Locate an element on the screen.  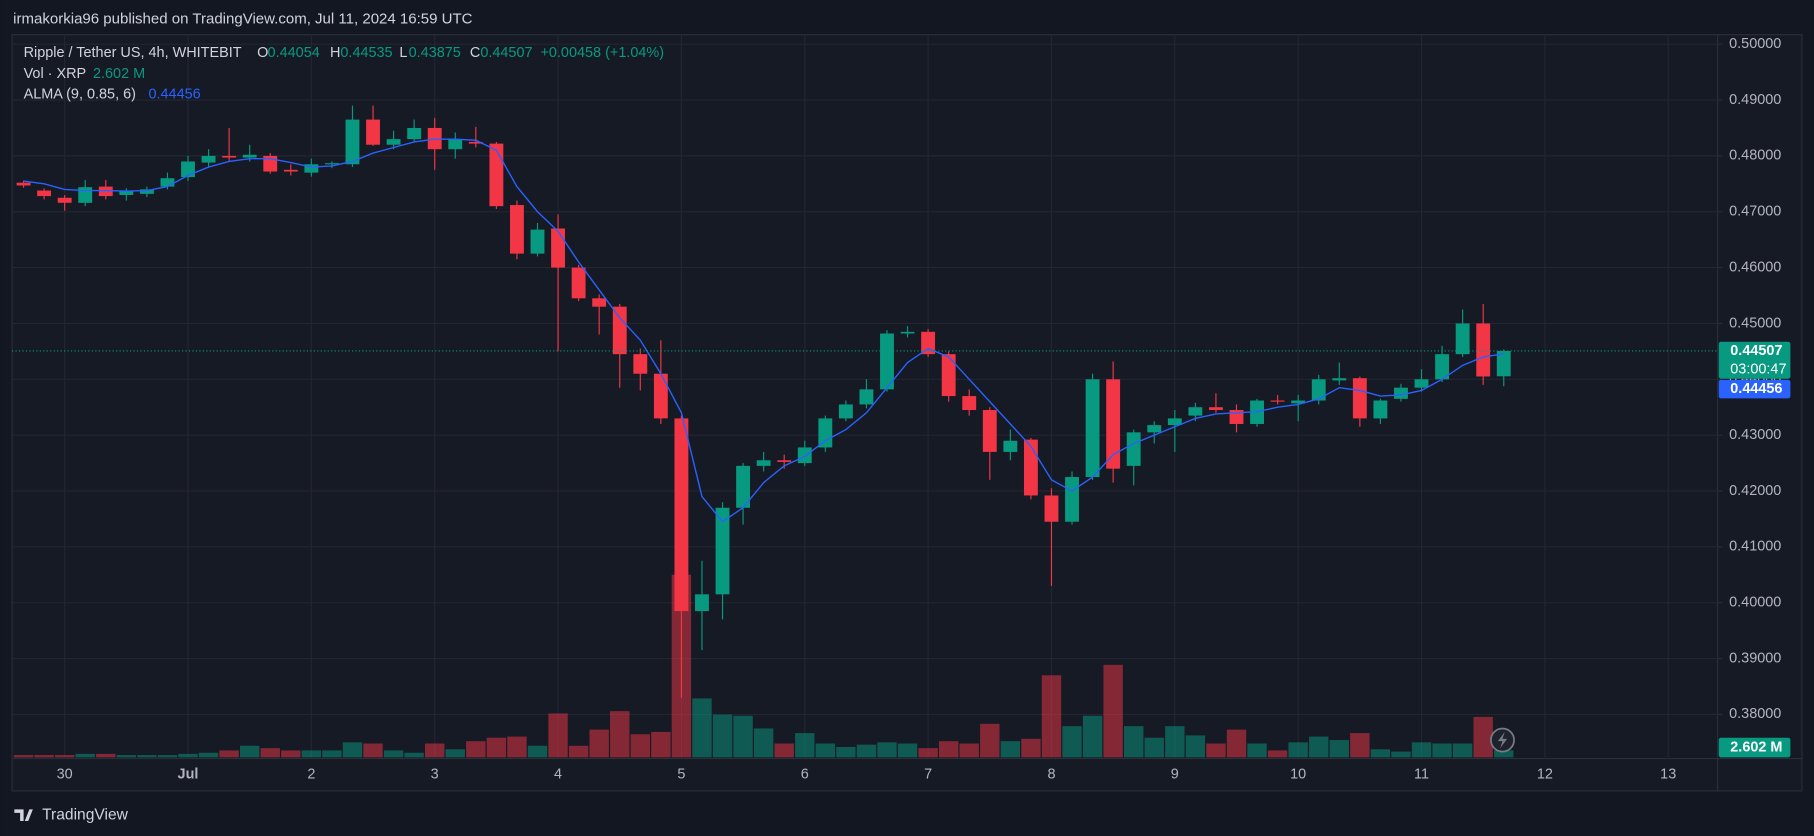
alma-name: ALMA (9, 0.85, 6) is located at coordinates (80, 95).